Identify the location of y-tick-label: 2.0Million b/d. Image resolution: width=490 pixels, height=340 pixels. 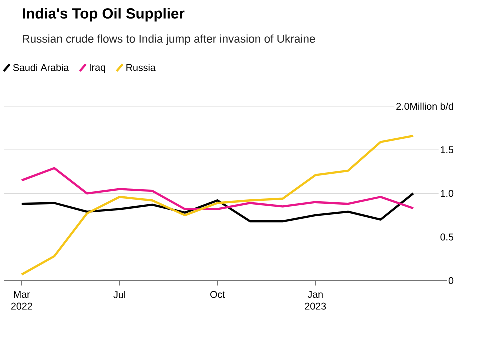
(425, 106).